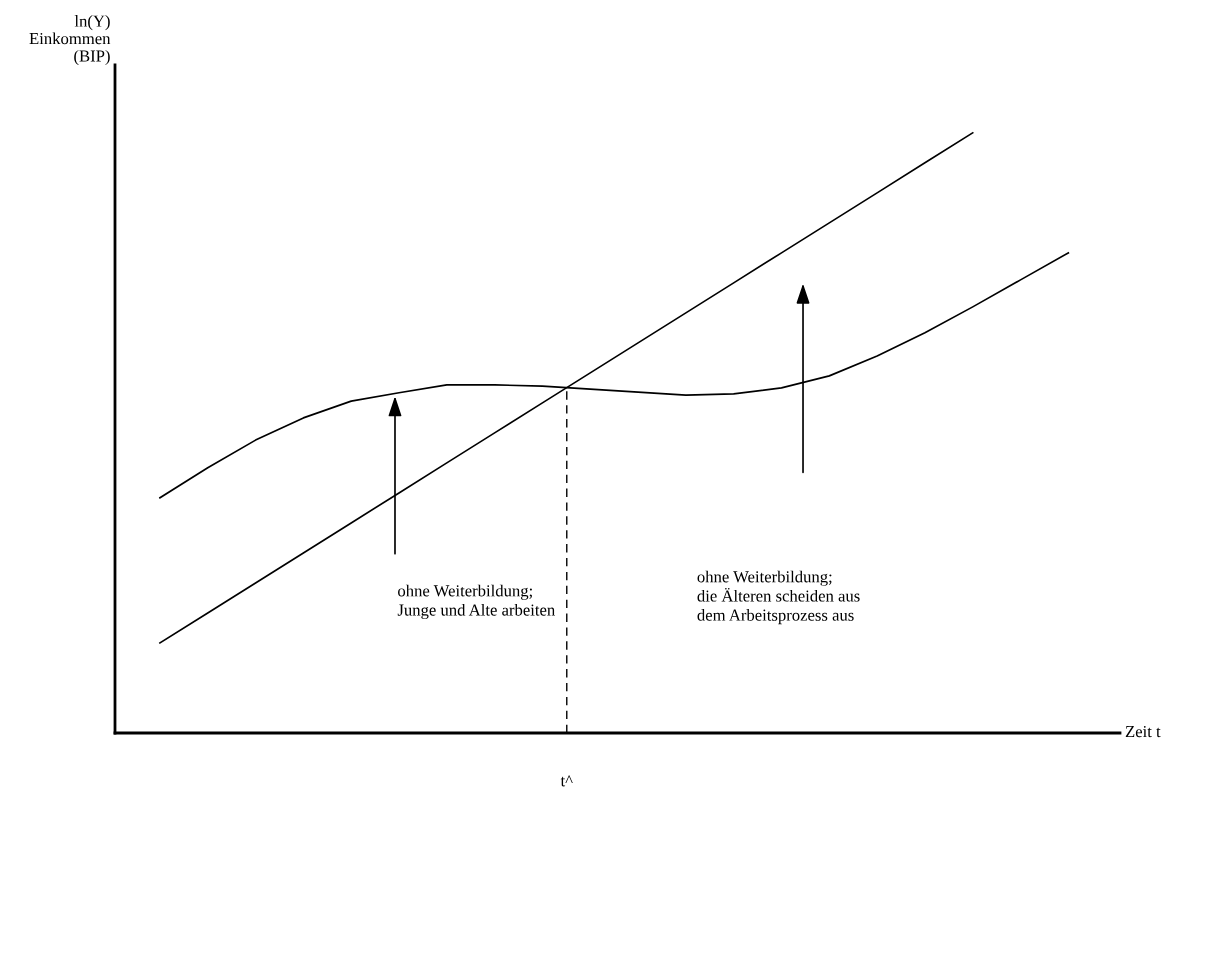  I want to click on annotation: ohne Weiterbildung; Junge und Alte arbeiten, so click(476, 602).